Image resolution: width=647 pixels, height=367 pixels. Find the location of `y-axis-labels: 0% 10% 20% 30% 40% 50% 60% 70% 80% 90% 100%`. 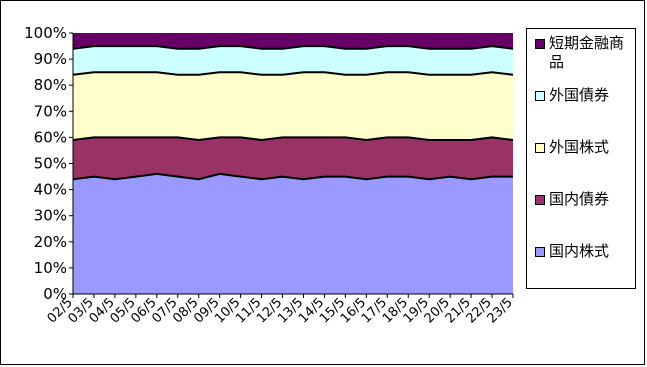

y-axis-labels: 0% 10% 20% 30% 40% 50% 60% 70% 80% 90% 100% is located at coordinates (45, 163).